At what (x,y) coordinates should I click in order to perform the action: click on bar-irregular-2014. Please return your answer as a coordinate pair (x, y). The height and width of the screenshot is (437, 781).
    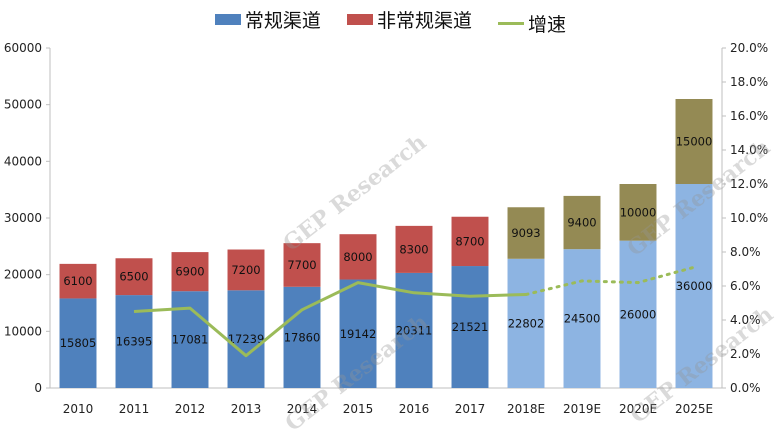
    Looking at the image, I should click on (302, 265).